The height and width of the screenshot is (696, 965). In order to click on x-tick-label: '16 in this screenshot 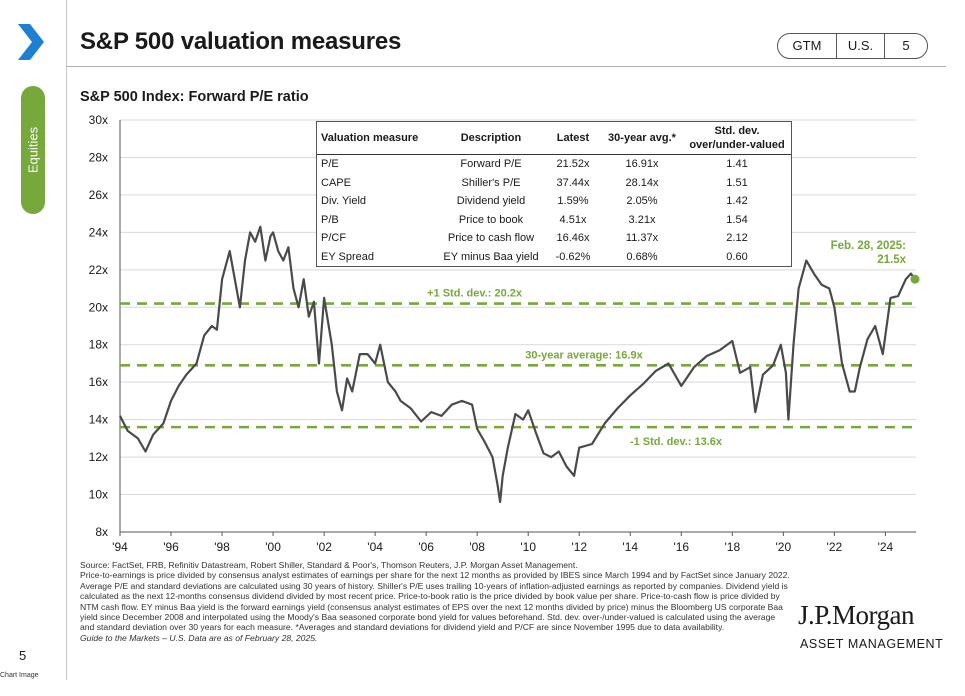, I will do `click(681, 547)`.